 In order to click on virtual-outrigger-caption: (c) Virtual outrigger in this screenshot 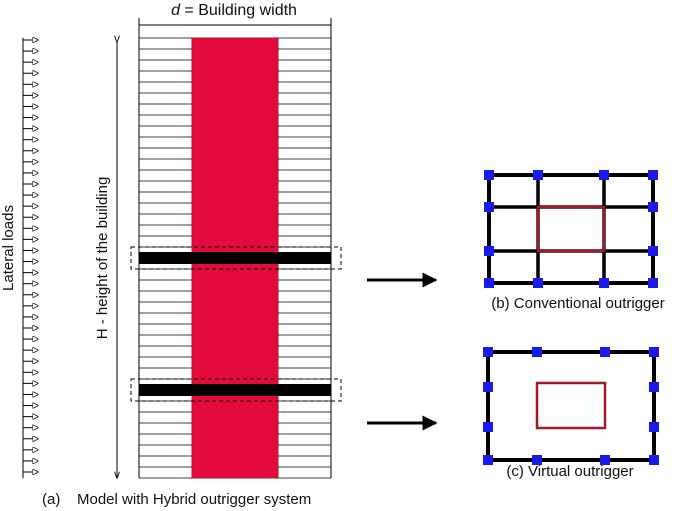, I will do `click(569, 471)`.